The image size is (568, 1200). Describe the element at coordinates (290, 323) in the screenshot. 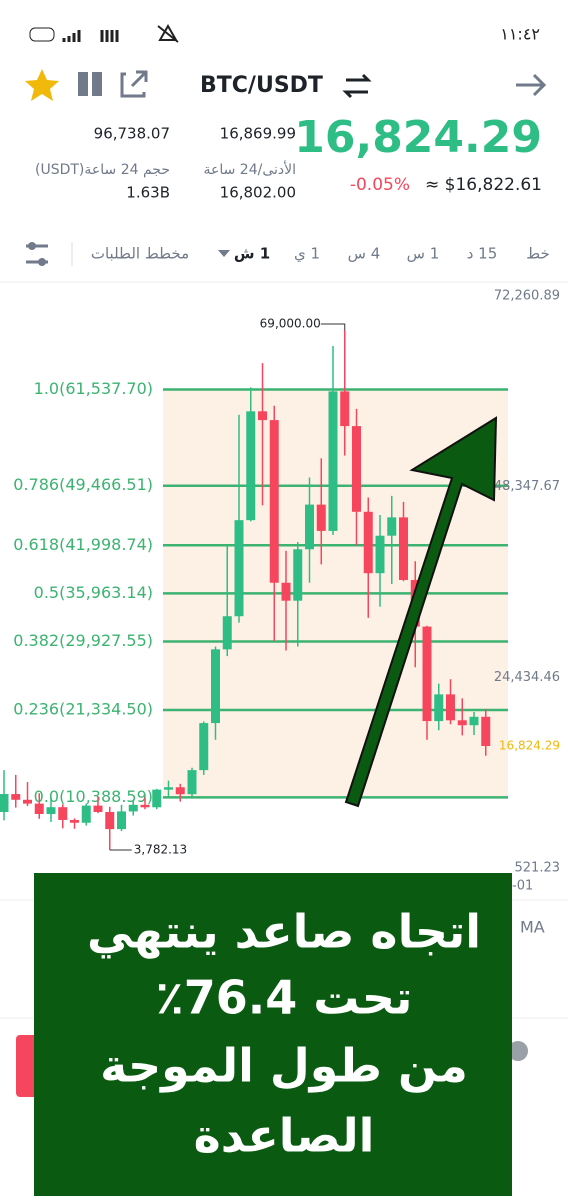

I see `max-label: 69,000.00` at that location.